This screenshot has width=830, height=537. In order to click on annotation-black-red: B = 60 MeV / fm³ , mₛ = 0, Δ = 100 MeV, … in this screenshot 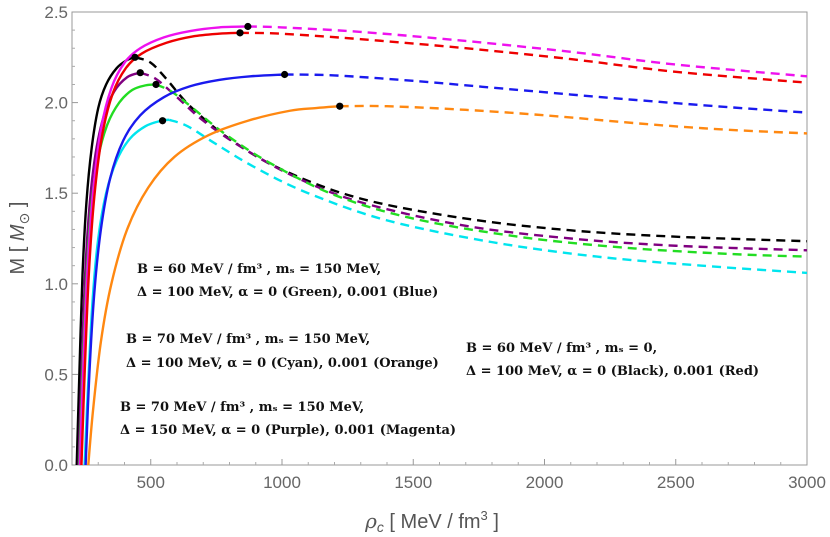, I will do `click(612, 360)`.